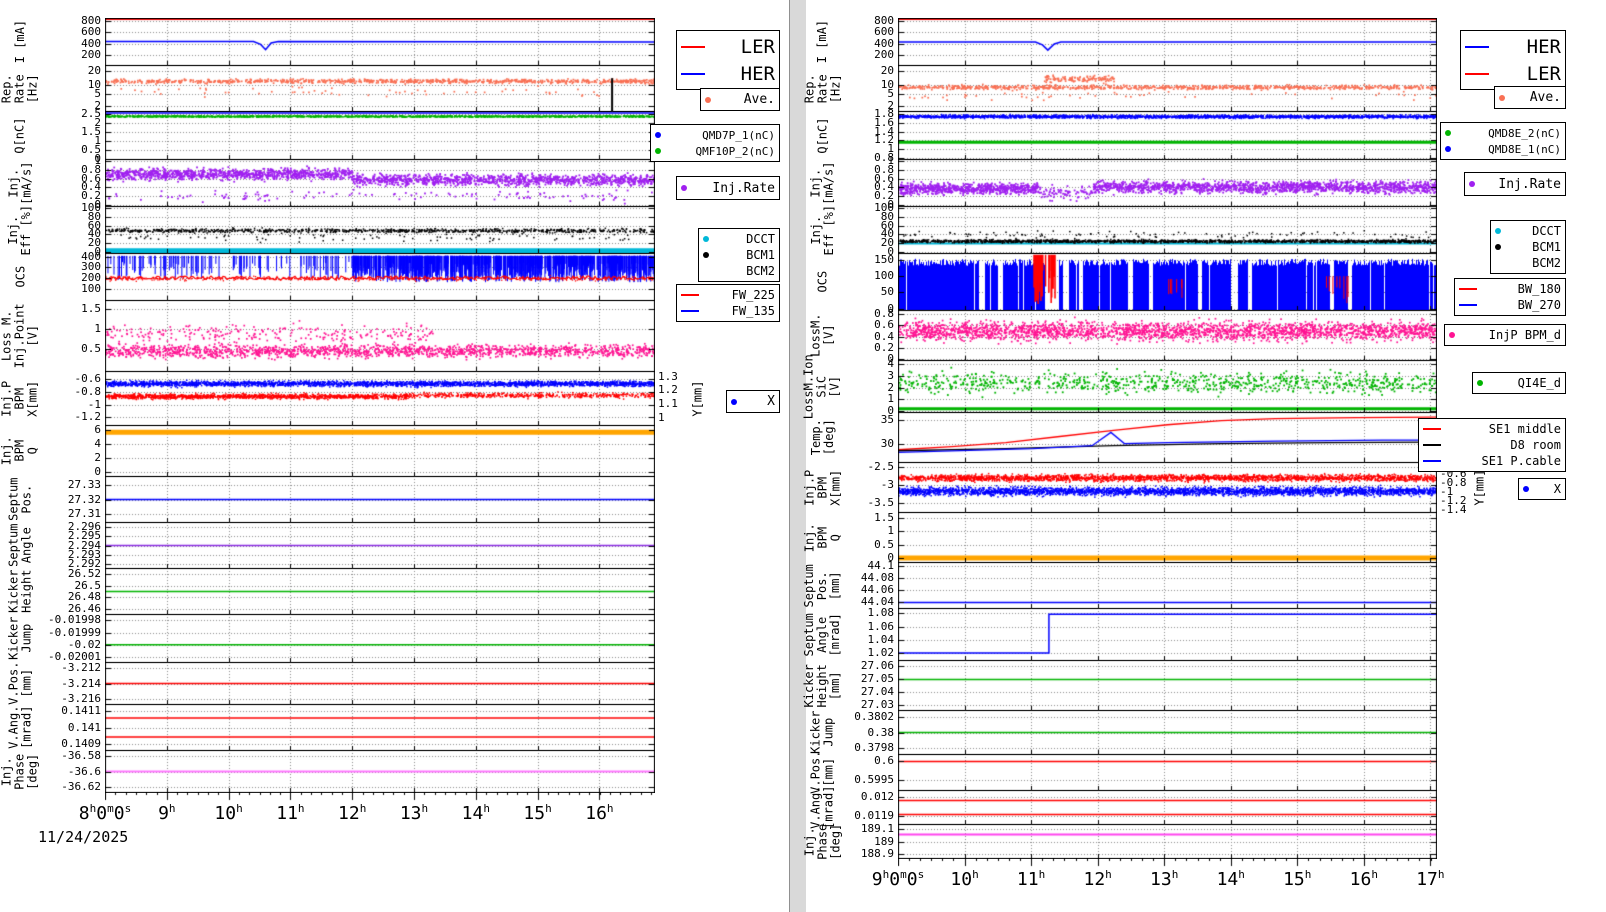  I want to click on y-tick-label: -0.01998, so click(74, 619).